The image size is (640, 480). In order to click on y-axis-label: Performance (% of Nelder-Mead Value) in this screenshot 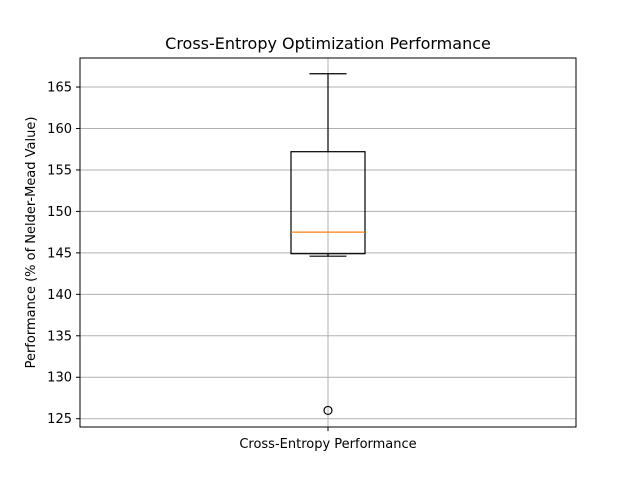, I will do `click(31, 243)`.